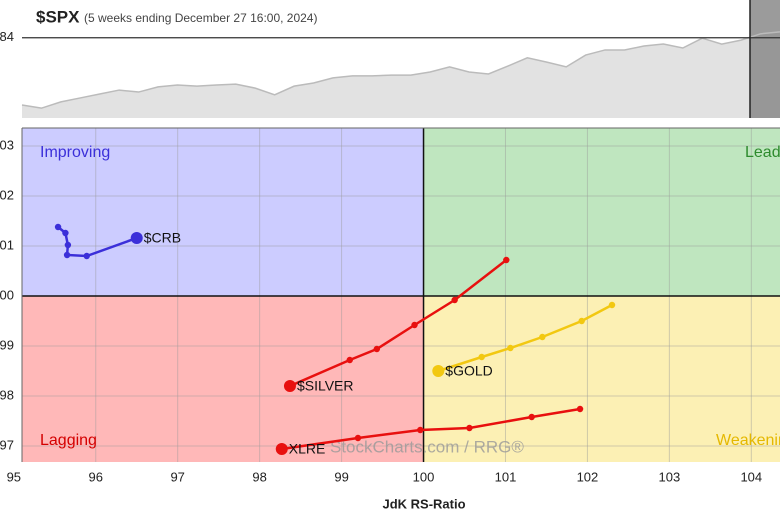  Describe the element at coordinates (670, 476) in the screenshot. I see `x-tick-label: 103` at that location.